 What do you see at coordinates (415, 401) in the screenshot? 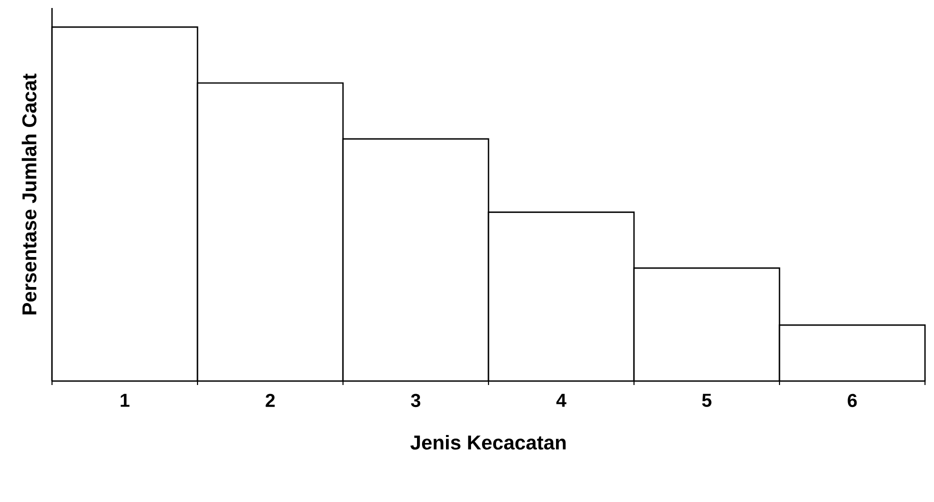
I see `x-tick-label: 3` at bounding box center [415, 401].